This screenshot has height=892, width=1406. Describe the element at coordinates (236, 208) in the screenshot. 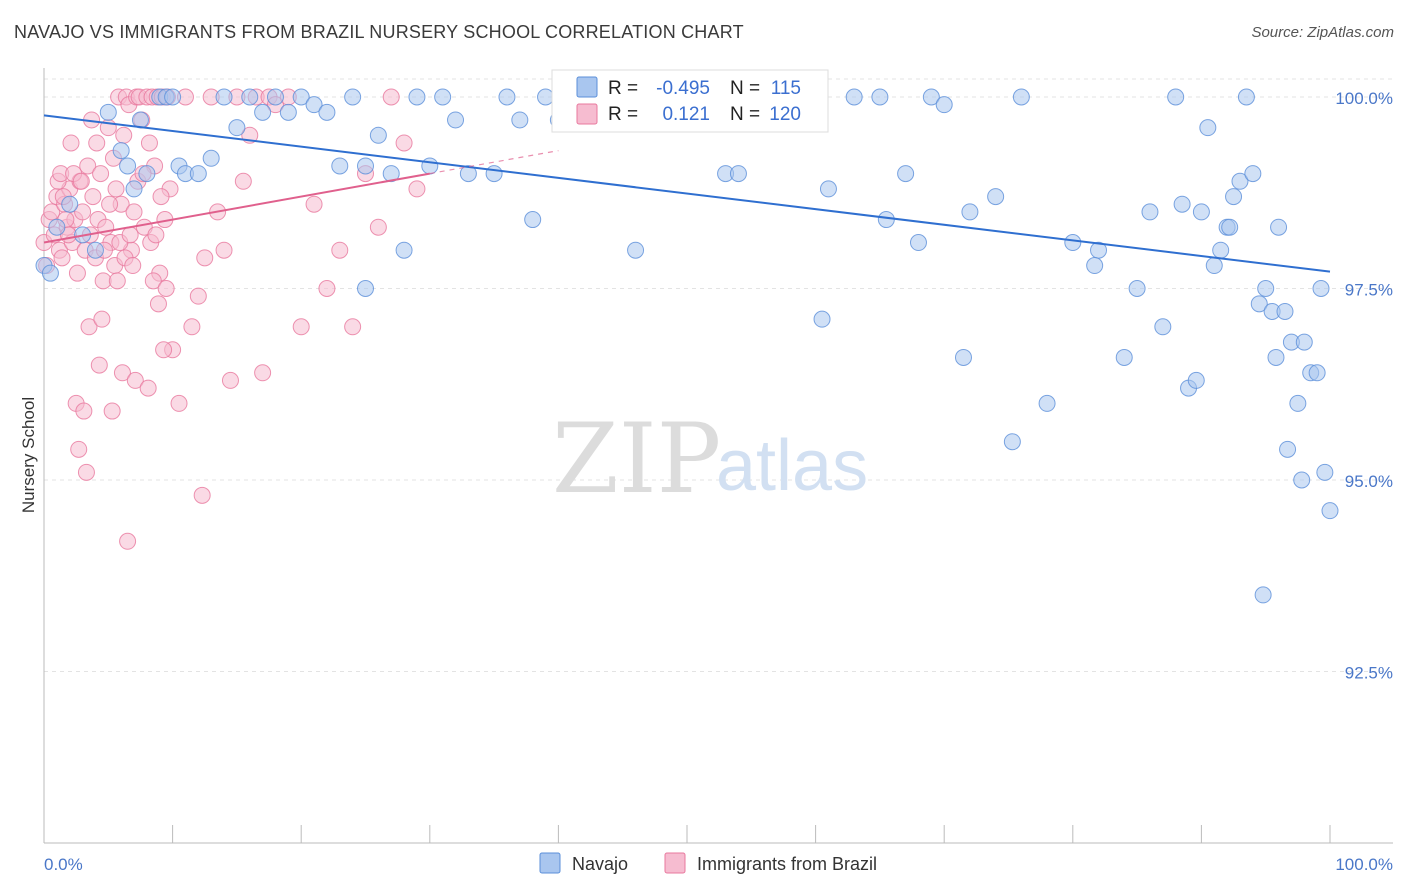

I see `trendline-brazil` at that location.